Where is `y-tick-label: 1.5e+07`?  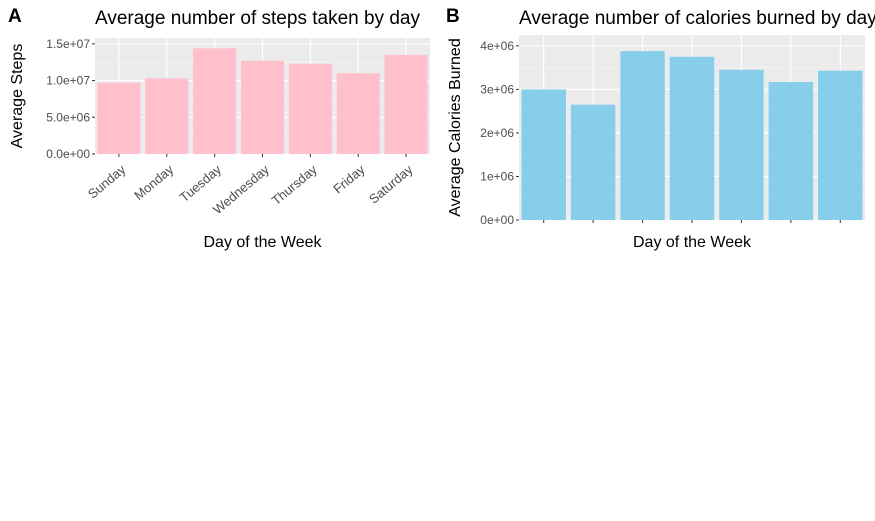 y-tick-label: 1.5e+07 is located at coordinates (68, 44).